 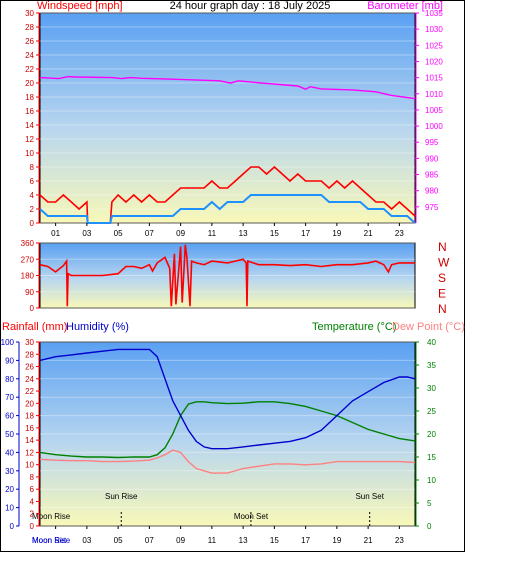 I want to click on humidity-axis-title: Humidity (%), so click(x=97, y=327).